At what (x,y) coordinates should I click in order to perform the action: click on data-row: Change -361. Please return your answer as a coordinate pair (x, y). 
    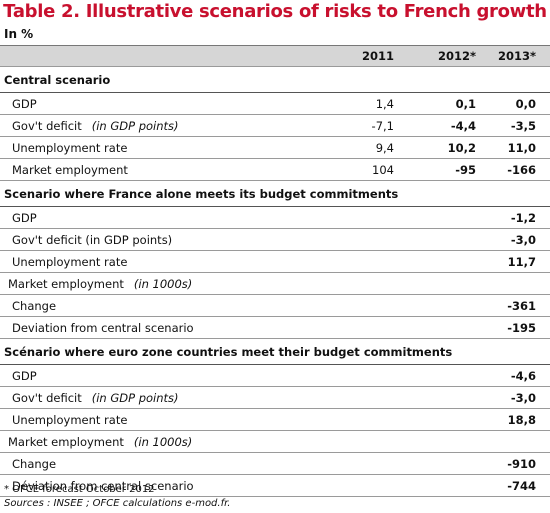
    Looking at the image, I should click on (275, 305).